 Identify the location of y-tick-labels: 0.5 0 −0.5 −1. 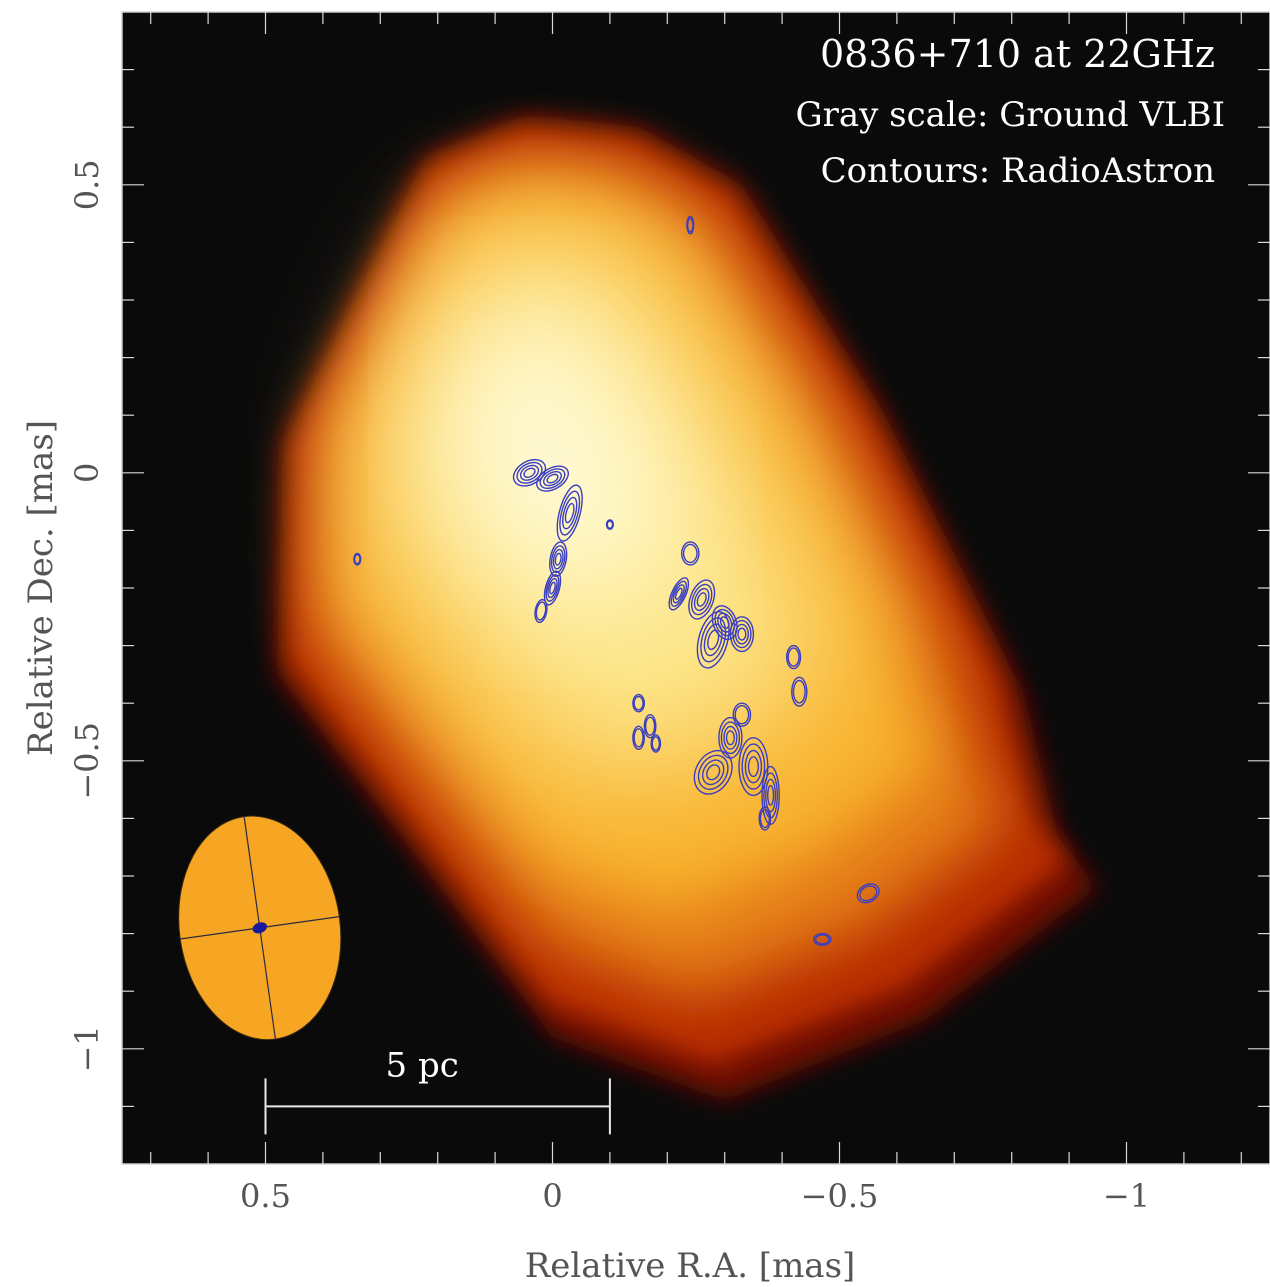
(87, 615).